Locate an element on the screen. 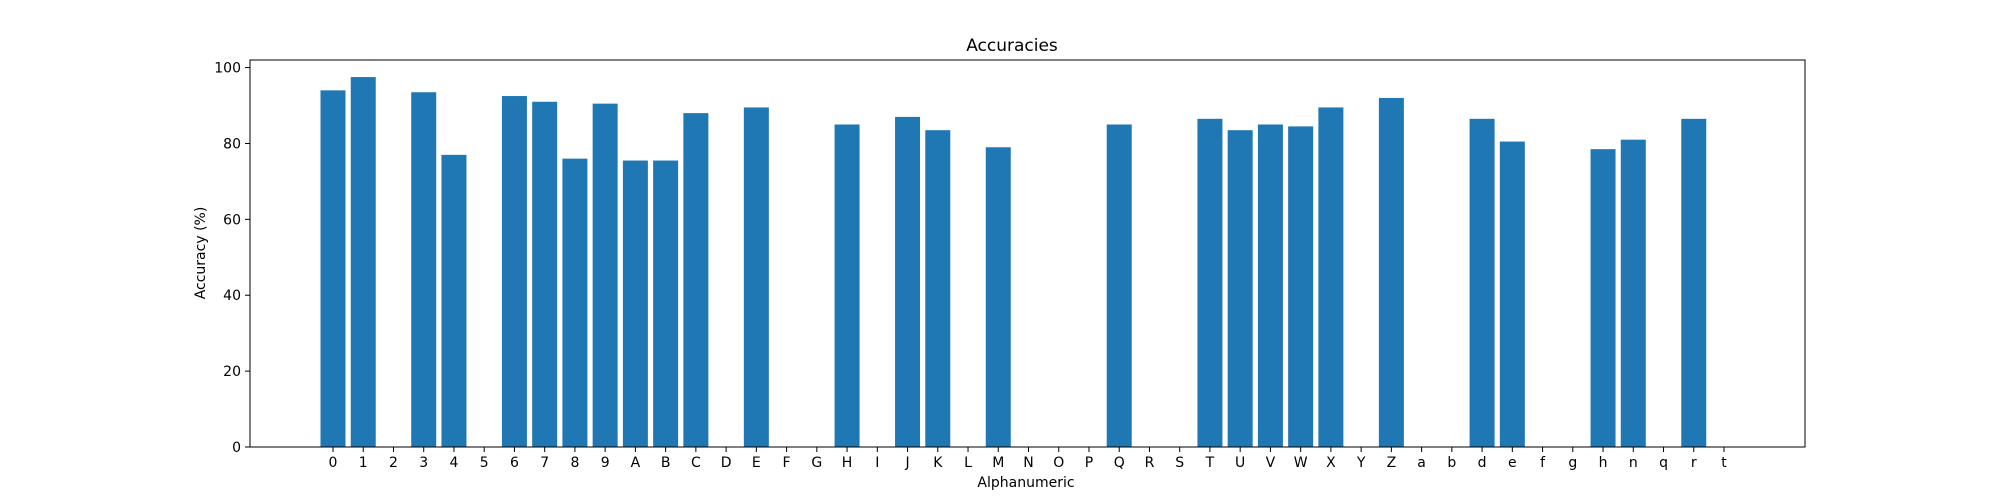 The height and width of the screenshot is (500, 2000). bar-H is located at coordinates (847, 285).